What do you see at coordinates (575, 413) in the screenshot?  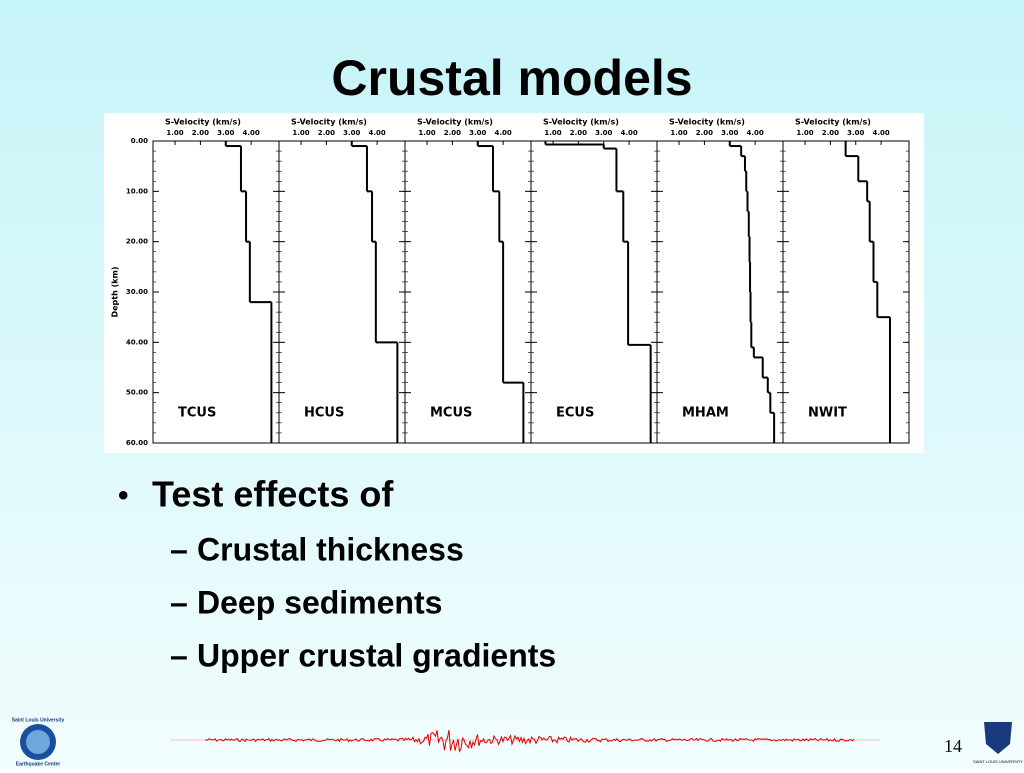 I see `model-name: ECUS` at bounding box center [575, 413].